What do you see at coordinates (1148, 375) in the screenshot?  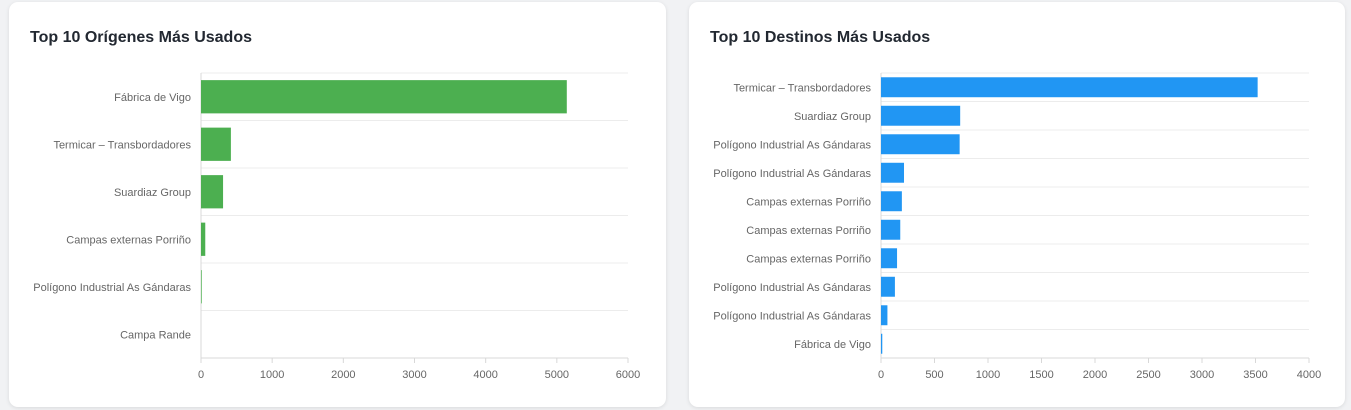 I see `x-tick-label: 2500` at bounding box center [1148, 375].